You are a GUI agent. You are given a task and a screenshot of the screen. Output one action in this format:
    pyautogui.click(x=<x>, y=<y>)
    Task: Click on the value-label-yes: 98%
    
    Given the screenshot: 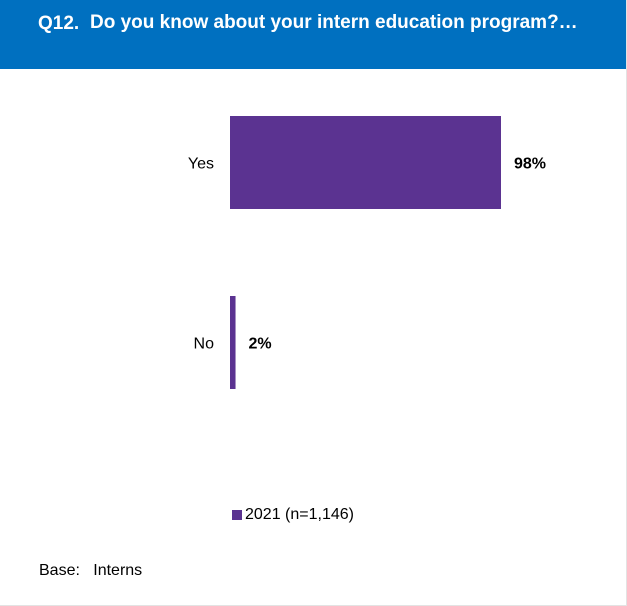 What is the action you would take?
    pyautogui.click(x=530, y=164)
    